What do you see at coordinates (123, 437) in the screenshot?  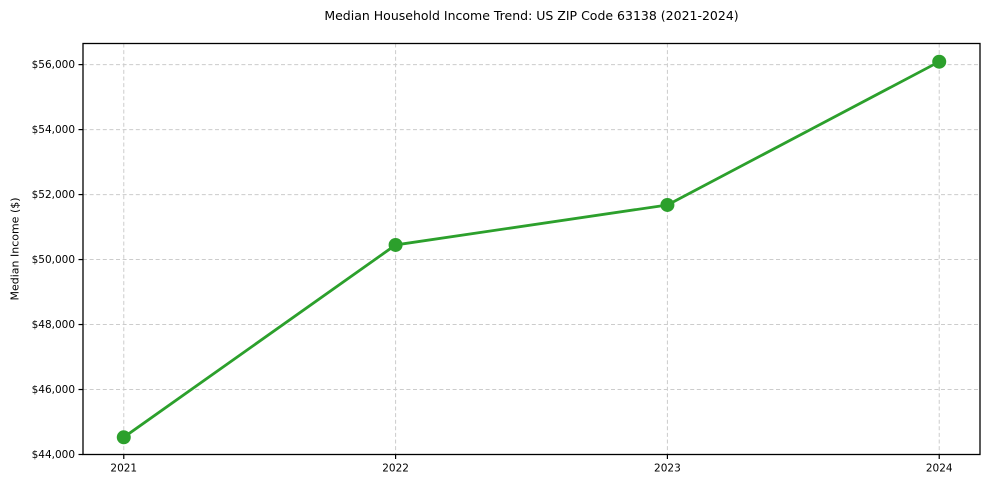 I see `data-point-2021` at bounding box center [123, 437].